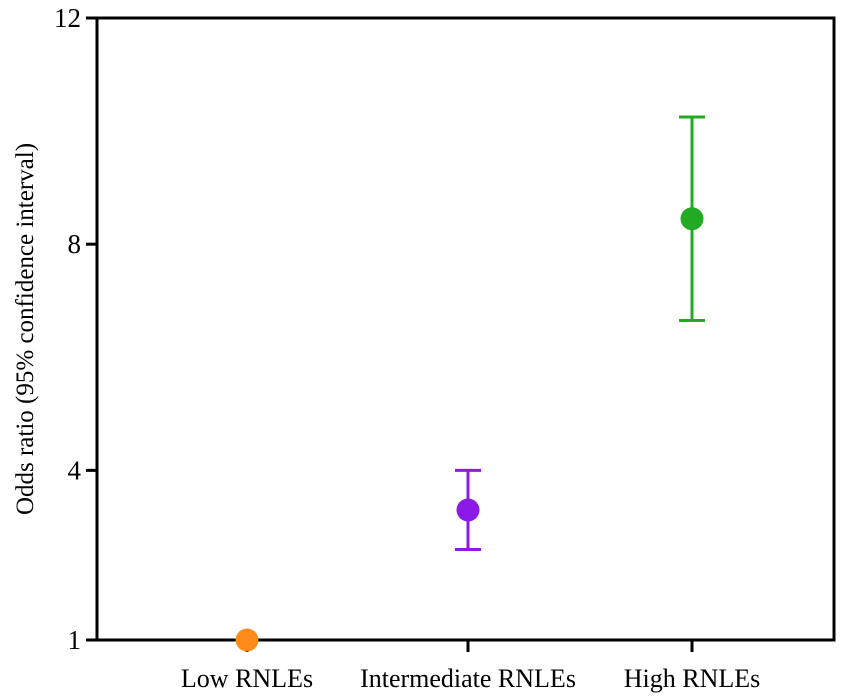 Image resolution: width=851 pixels, height=700 pixels. Describe the element at coordinates (67, 18) in the screenshot. I see `y-tick-label: 12` at that location.